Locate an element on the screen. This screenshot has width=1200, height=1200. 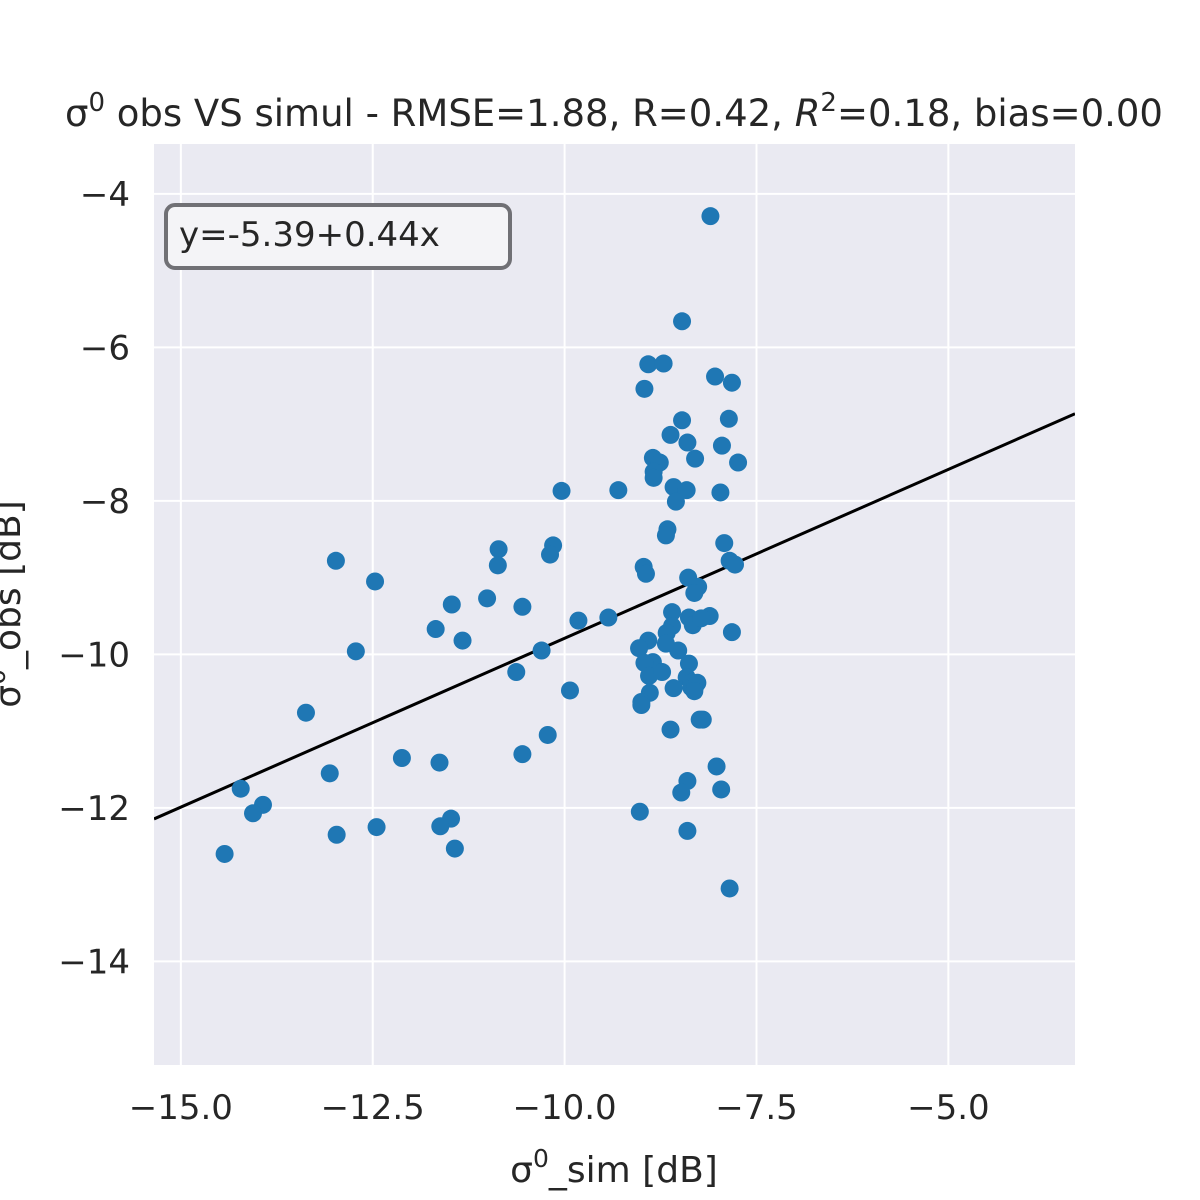
x-label-sup: 0 is located at coordinates (541, 1158).